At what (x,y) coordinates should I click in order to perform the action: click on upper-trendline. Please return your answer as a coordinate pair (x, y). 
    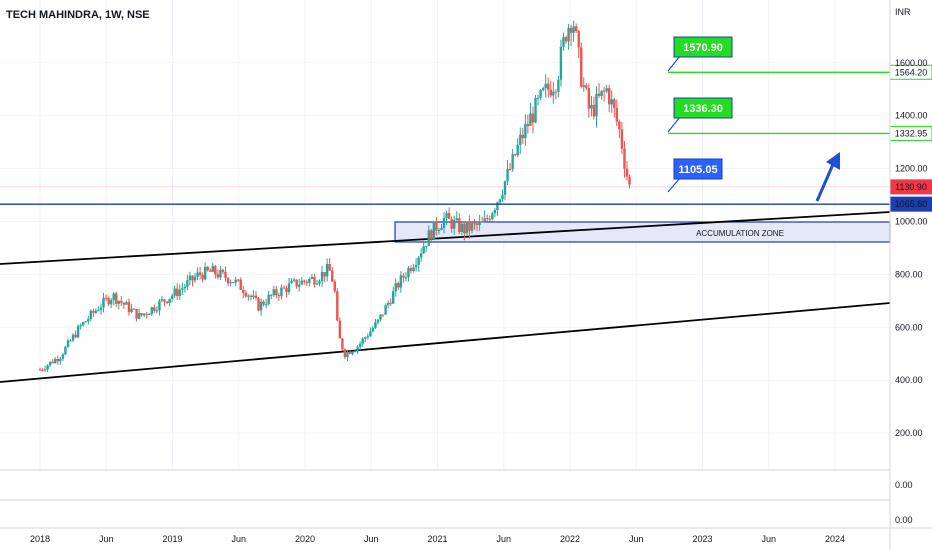
    Looking at the image, I should click on (445, 238).